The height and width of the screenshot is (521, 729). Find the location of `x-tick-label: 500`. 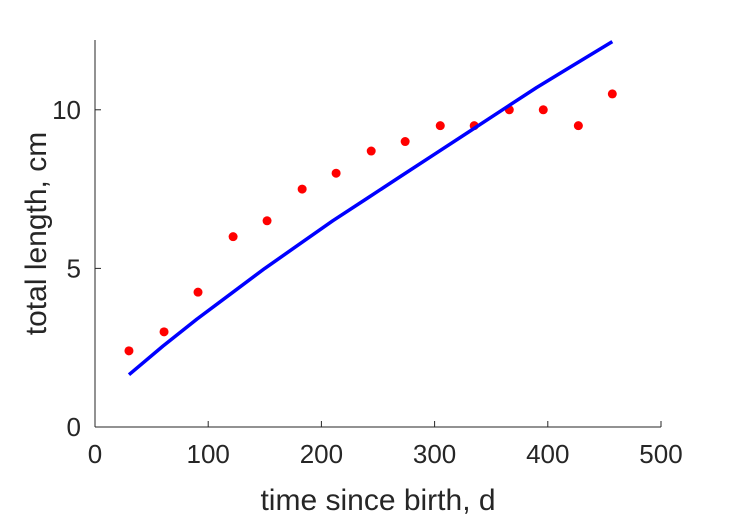

x-tick-label: 500 is located at coordinates (660, 454).